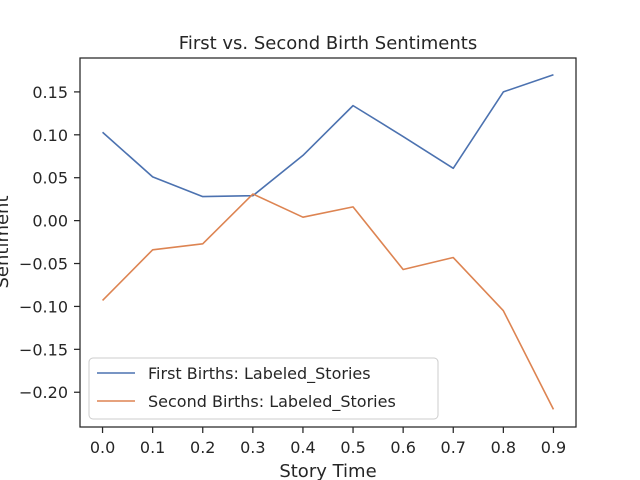 This screenshot has height=480, width=640. Describe the element at coordinates (503, 447) in the screenshot. I see `x-tick-label: 0.8` at that location.